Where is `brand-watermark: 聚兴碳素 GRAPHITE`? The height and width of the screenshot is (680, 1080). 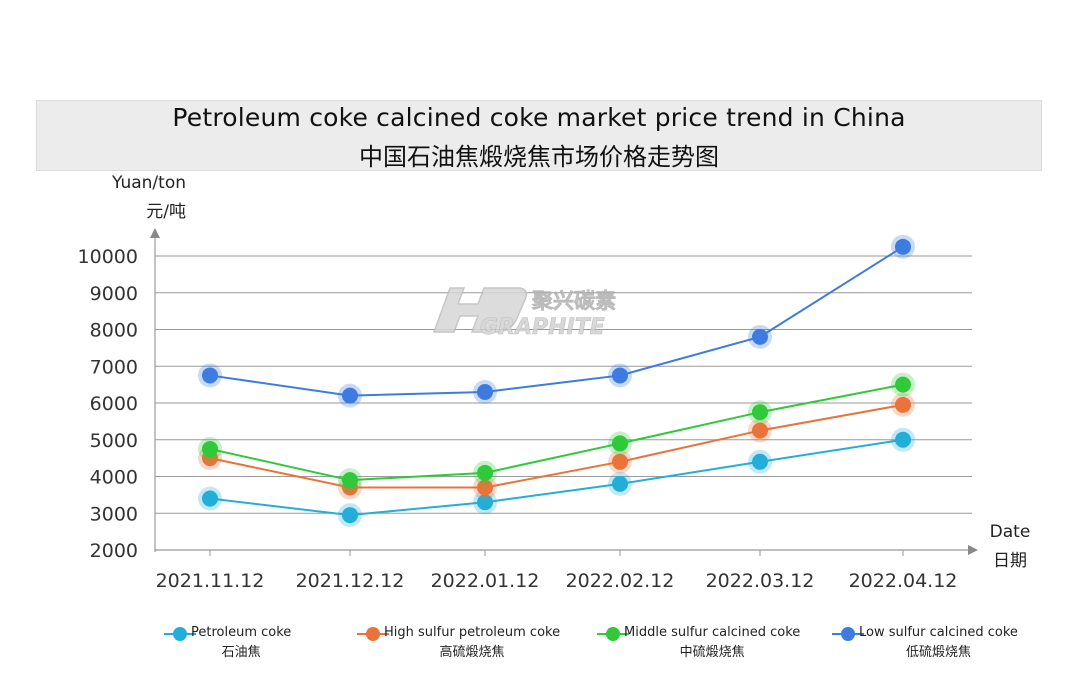 brand-watermark: 聚兴碳素 GRAPHITE is located at coordinates (524, 313).